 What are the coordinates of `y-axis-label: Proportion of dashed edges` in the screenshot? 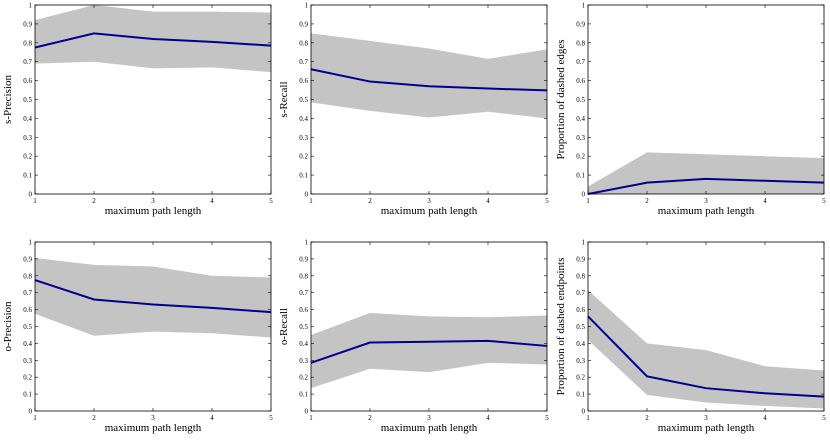 It's located at (561, 99).